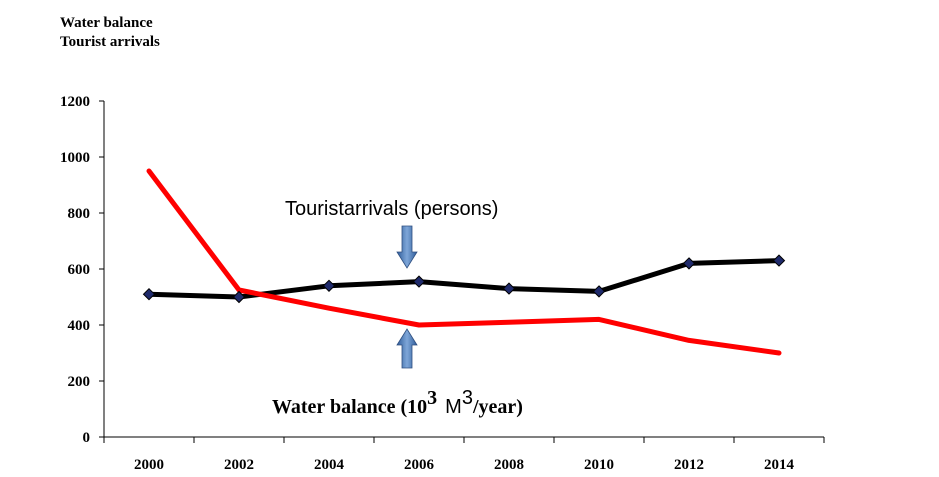 This screenshot has width=939, height=477. What do you see at coordinates (329, 465) in the screenshot?
I see `x-tick-label: 2004` at bounding box center [329, 465].